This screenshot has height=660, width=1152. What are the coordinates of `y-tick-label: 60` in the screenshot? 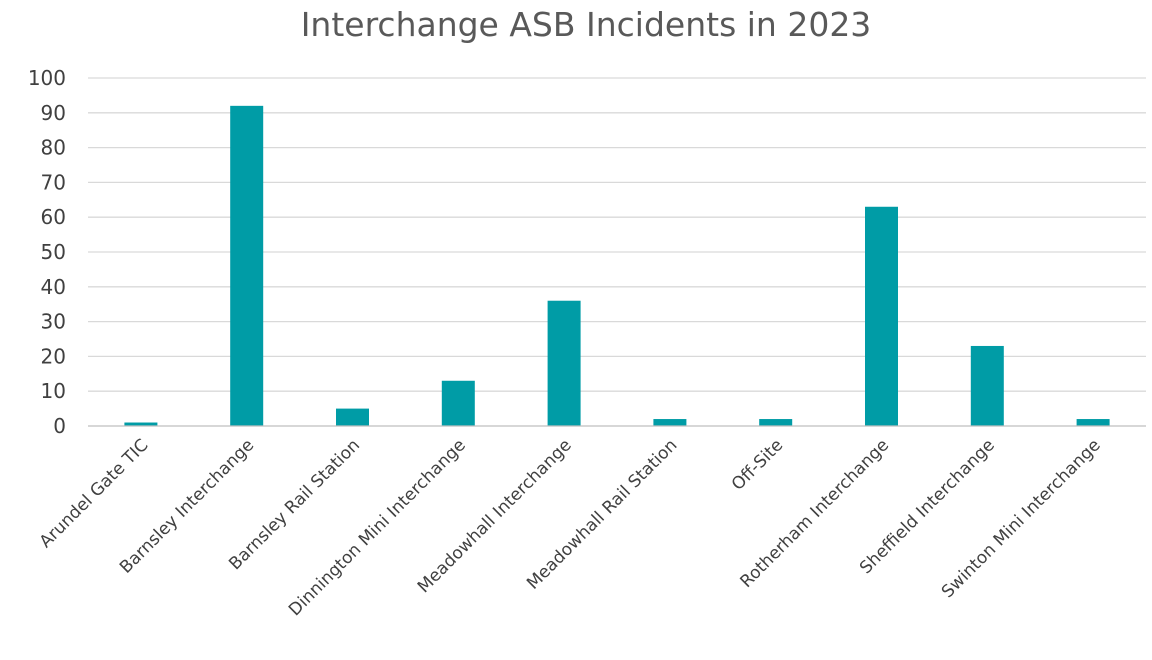 It's located at (53, 217).